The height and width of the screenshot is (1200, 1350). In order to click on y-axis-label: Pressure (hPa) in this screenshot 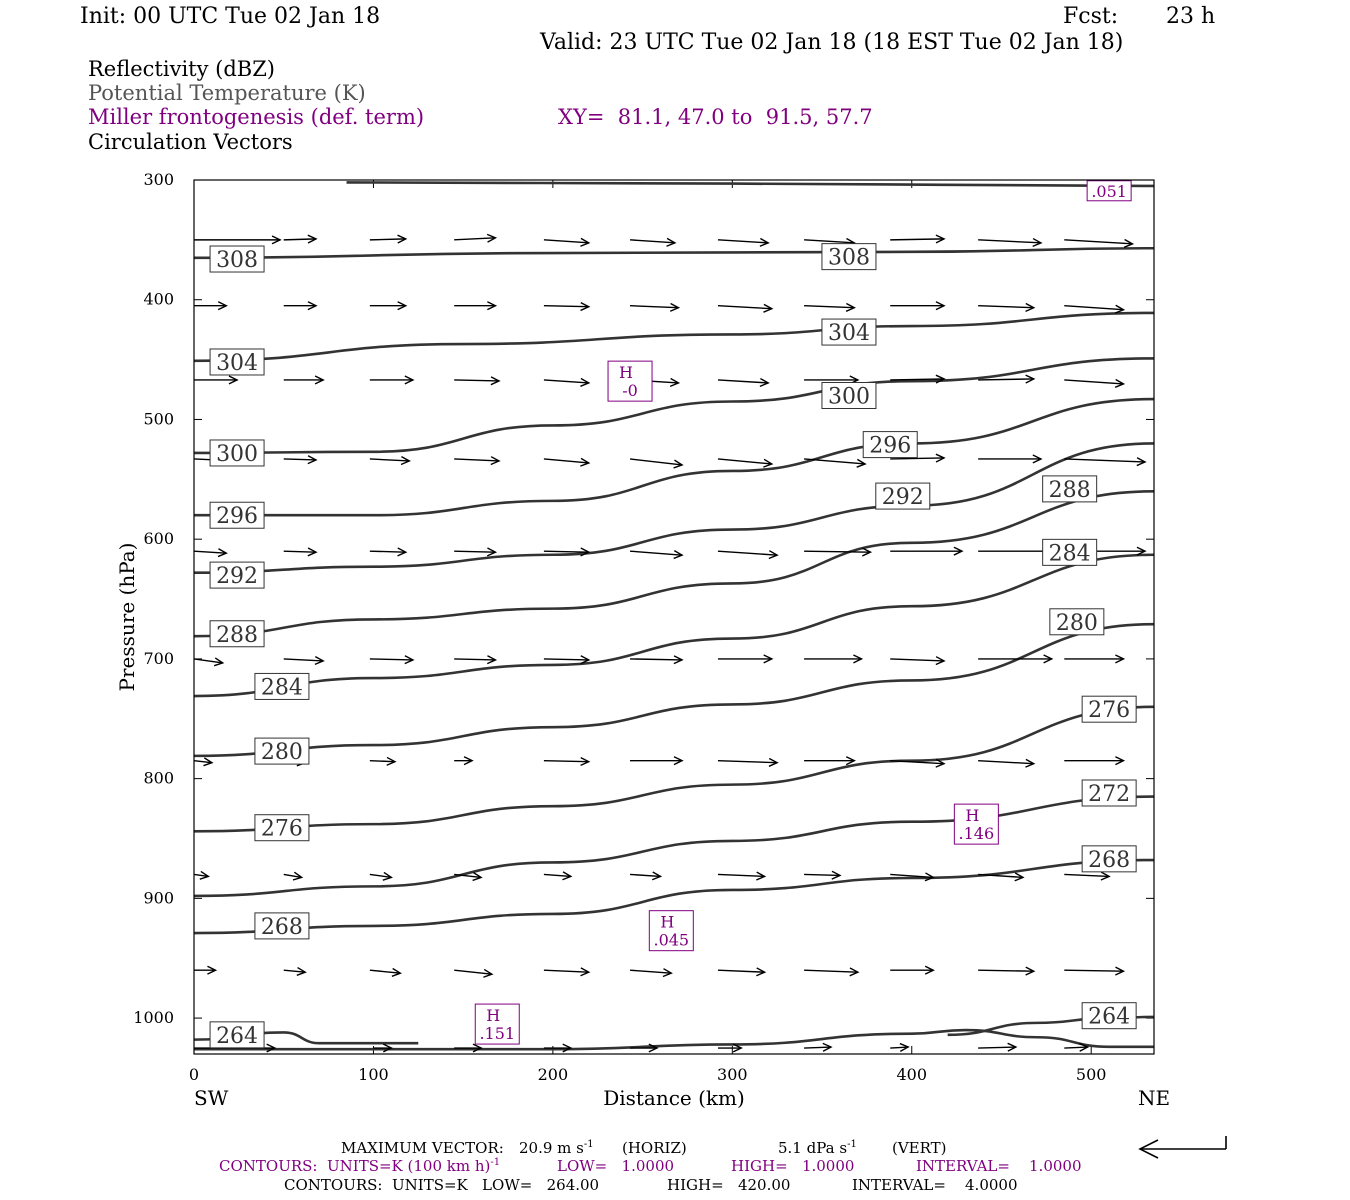, I will do `click(127, 617)`.